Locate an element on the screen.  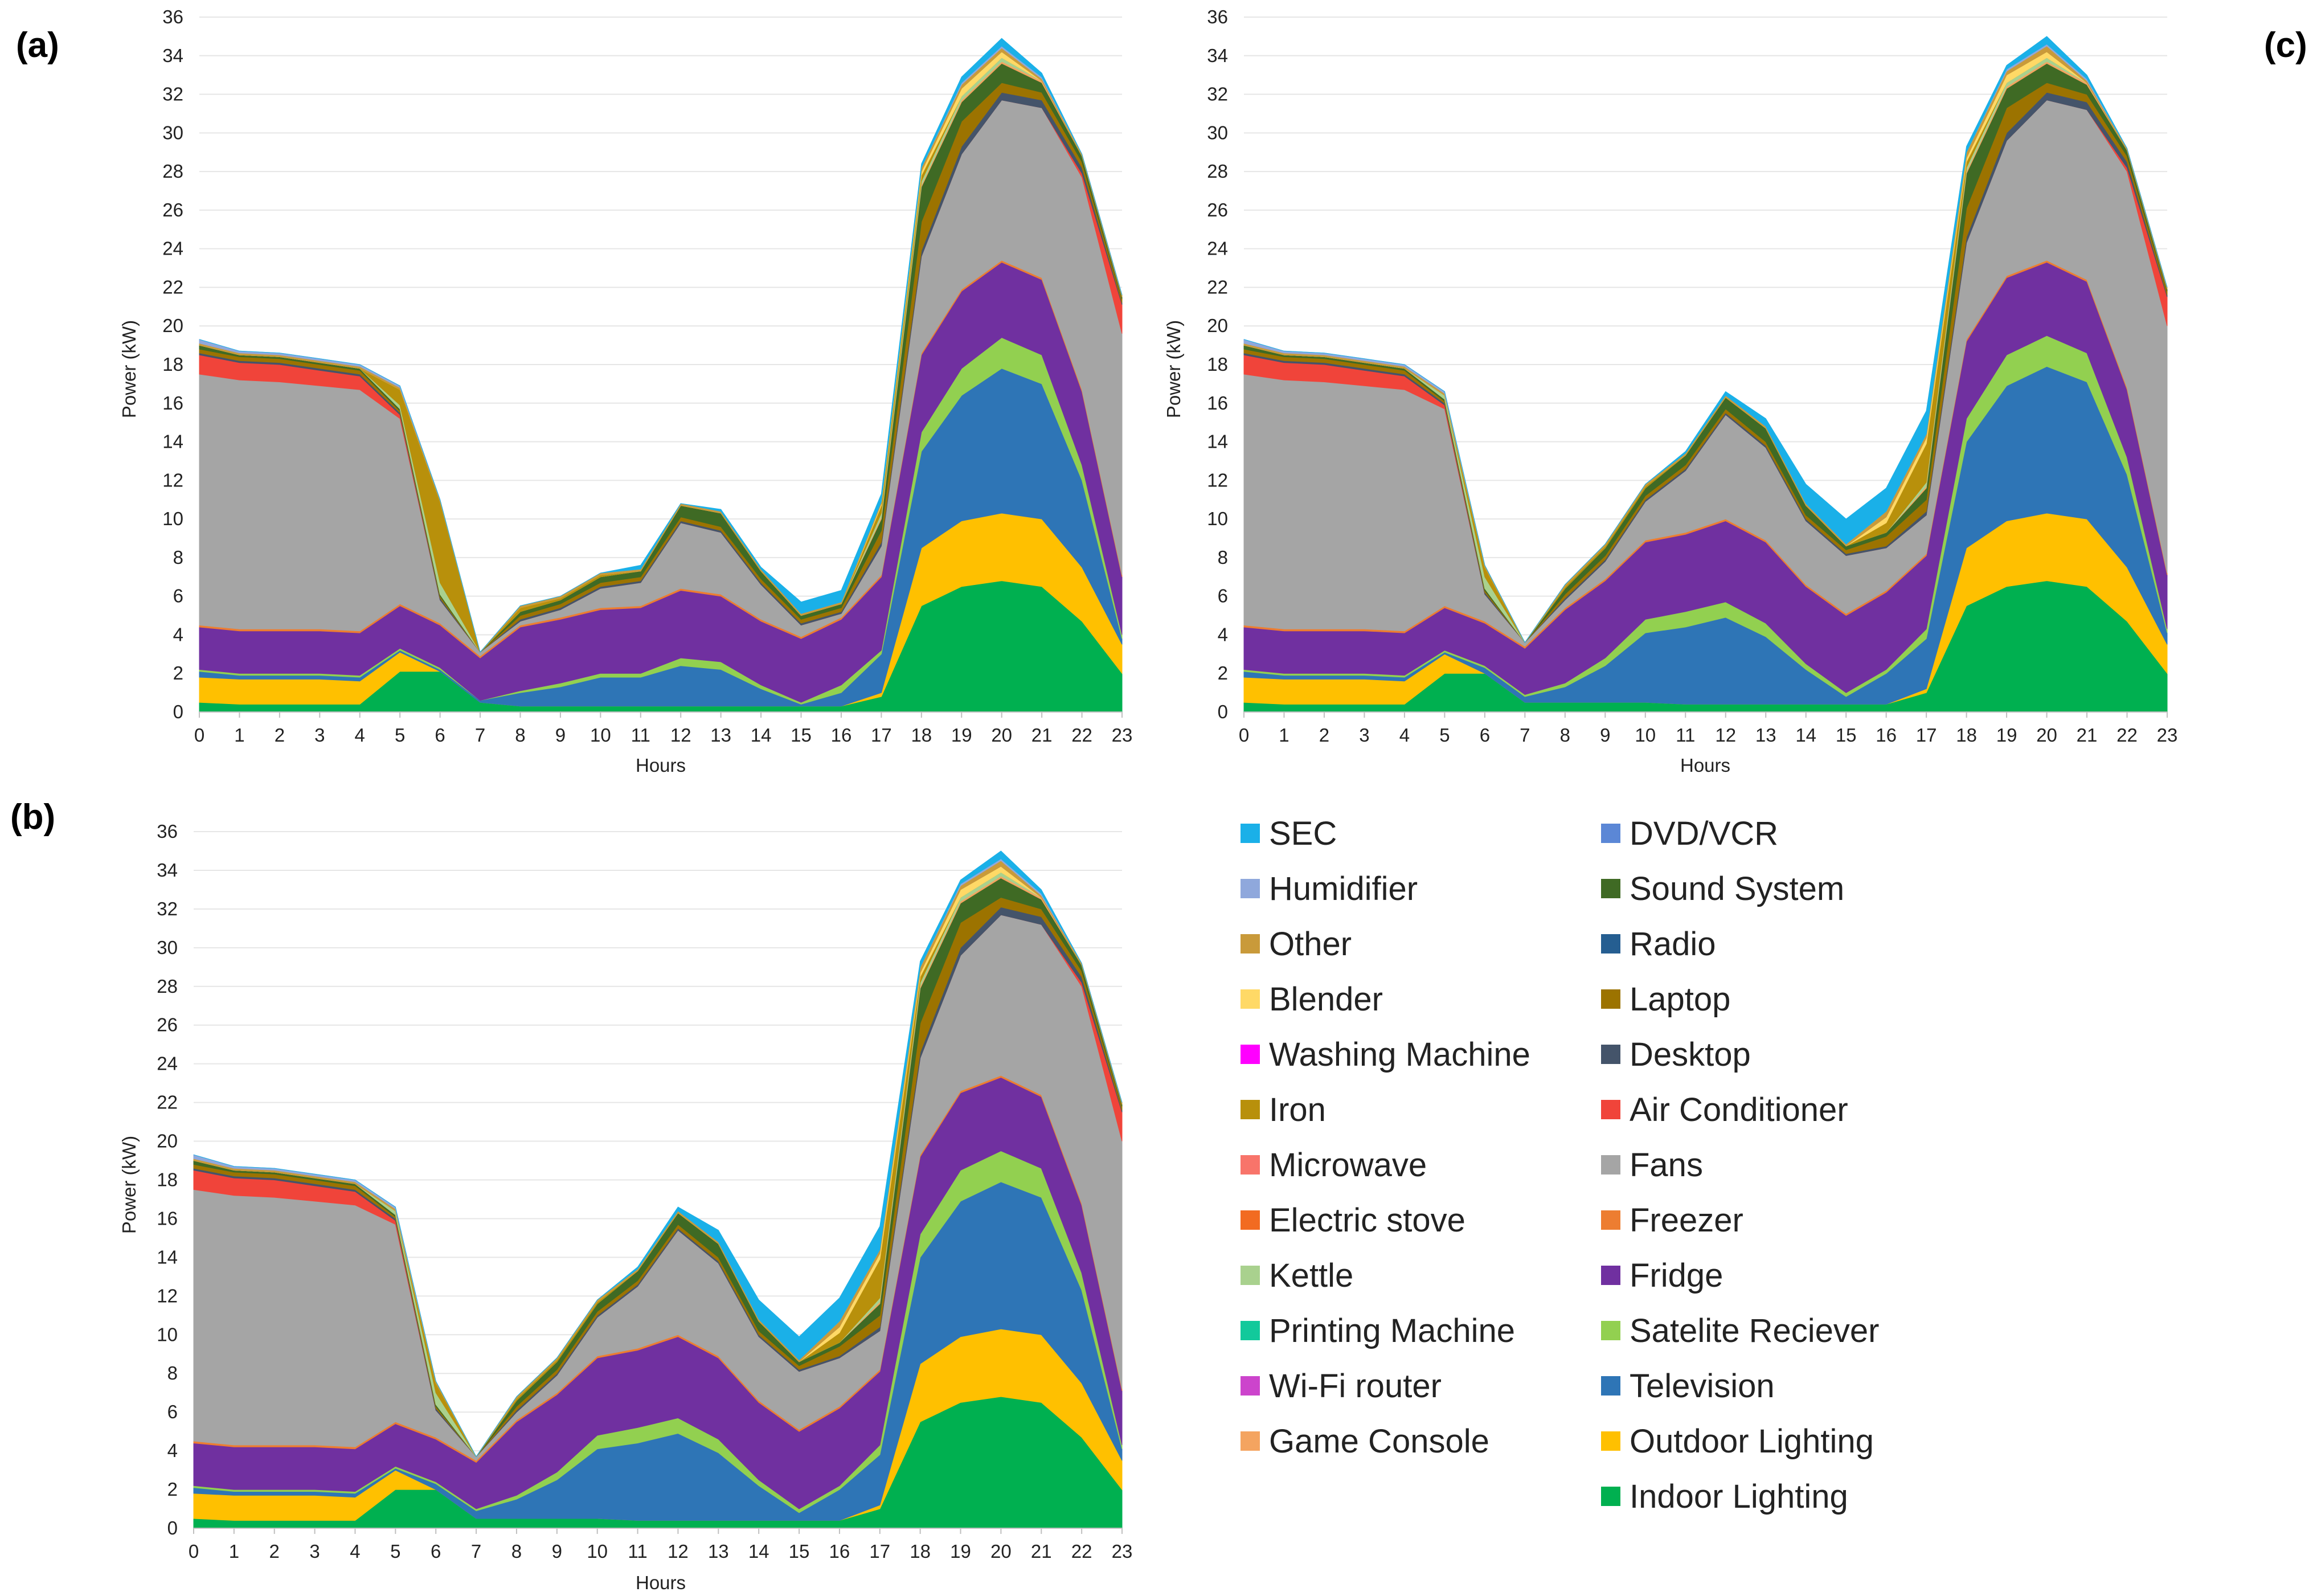
chart-a-axes is located at coordinates (661, 714).